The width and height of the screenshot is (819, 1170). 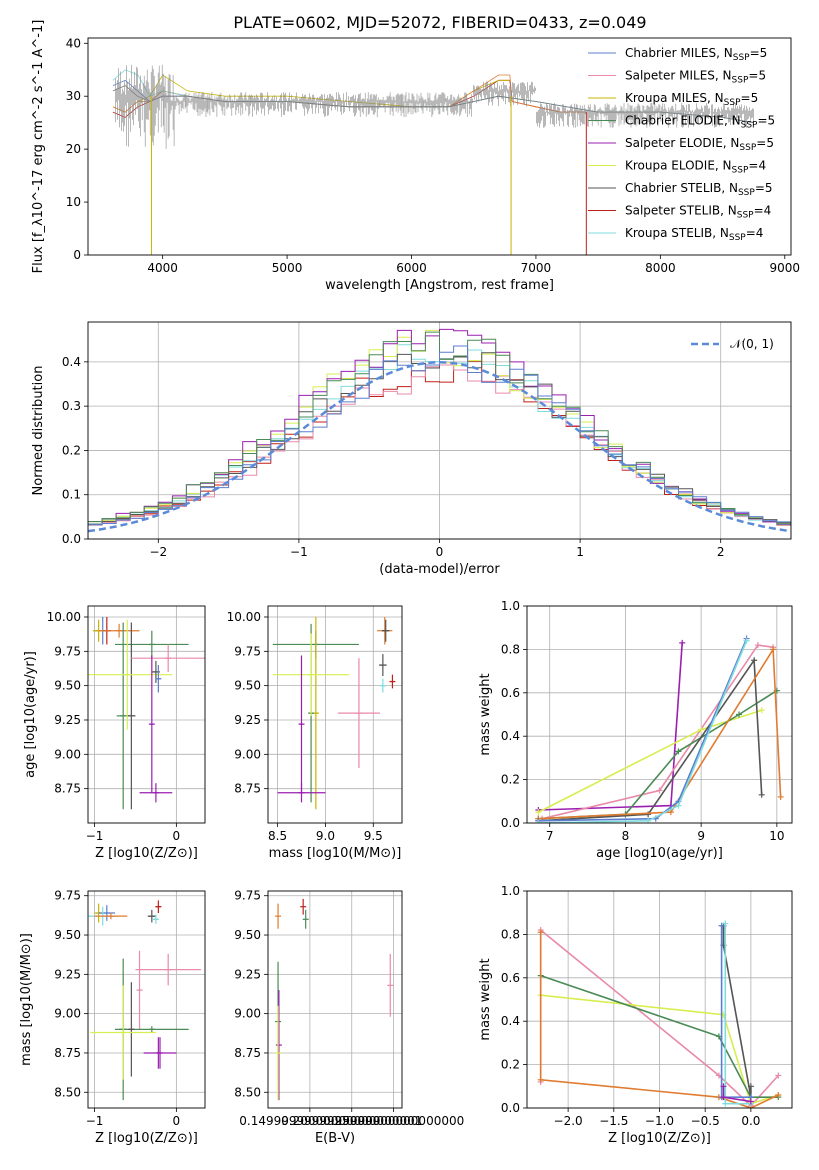 I want to click on massweight_vs_Z-ytick-label: 0.4, so click(x=510, y=1021).